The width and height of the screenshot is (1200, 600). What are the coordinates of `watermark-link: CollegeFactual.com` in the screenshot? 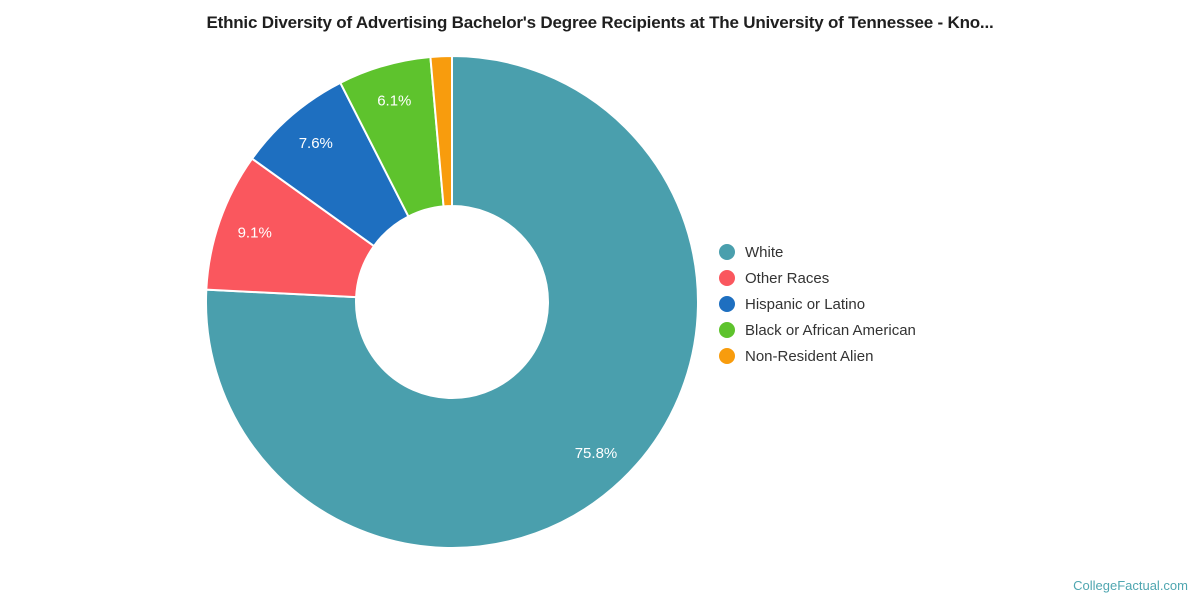 It's located at (1130, 585).